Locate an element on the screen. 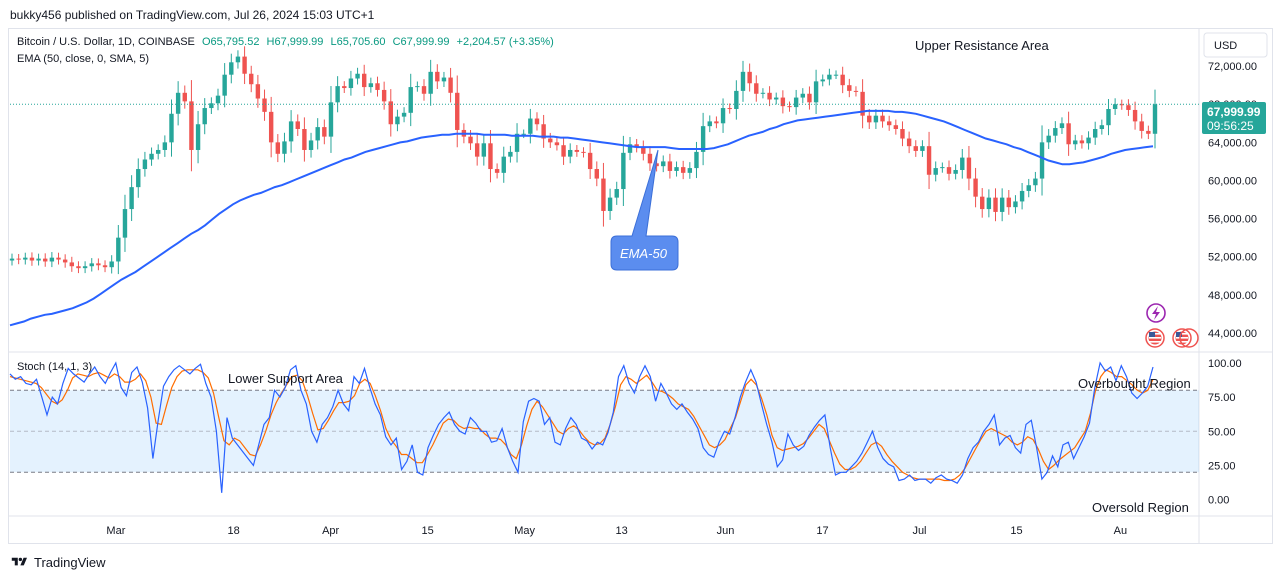  ema-legend: EMA (50, close, 0, SMA, 5) is located at coordinates (85, 59).